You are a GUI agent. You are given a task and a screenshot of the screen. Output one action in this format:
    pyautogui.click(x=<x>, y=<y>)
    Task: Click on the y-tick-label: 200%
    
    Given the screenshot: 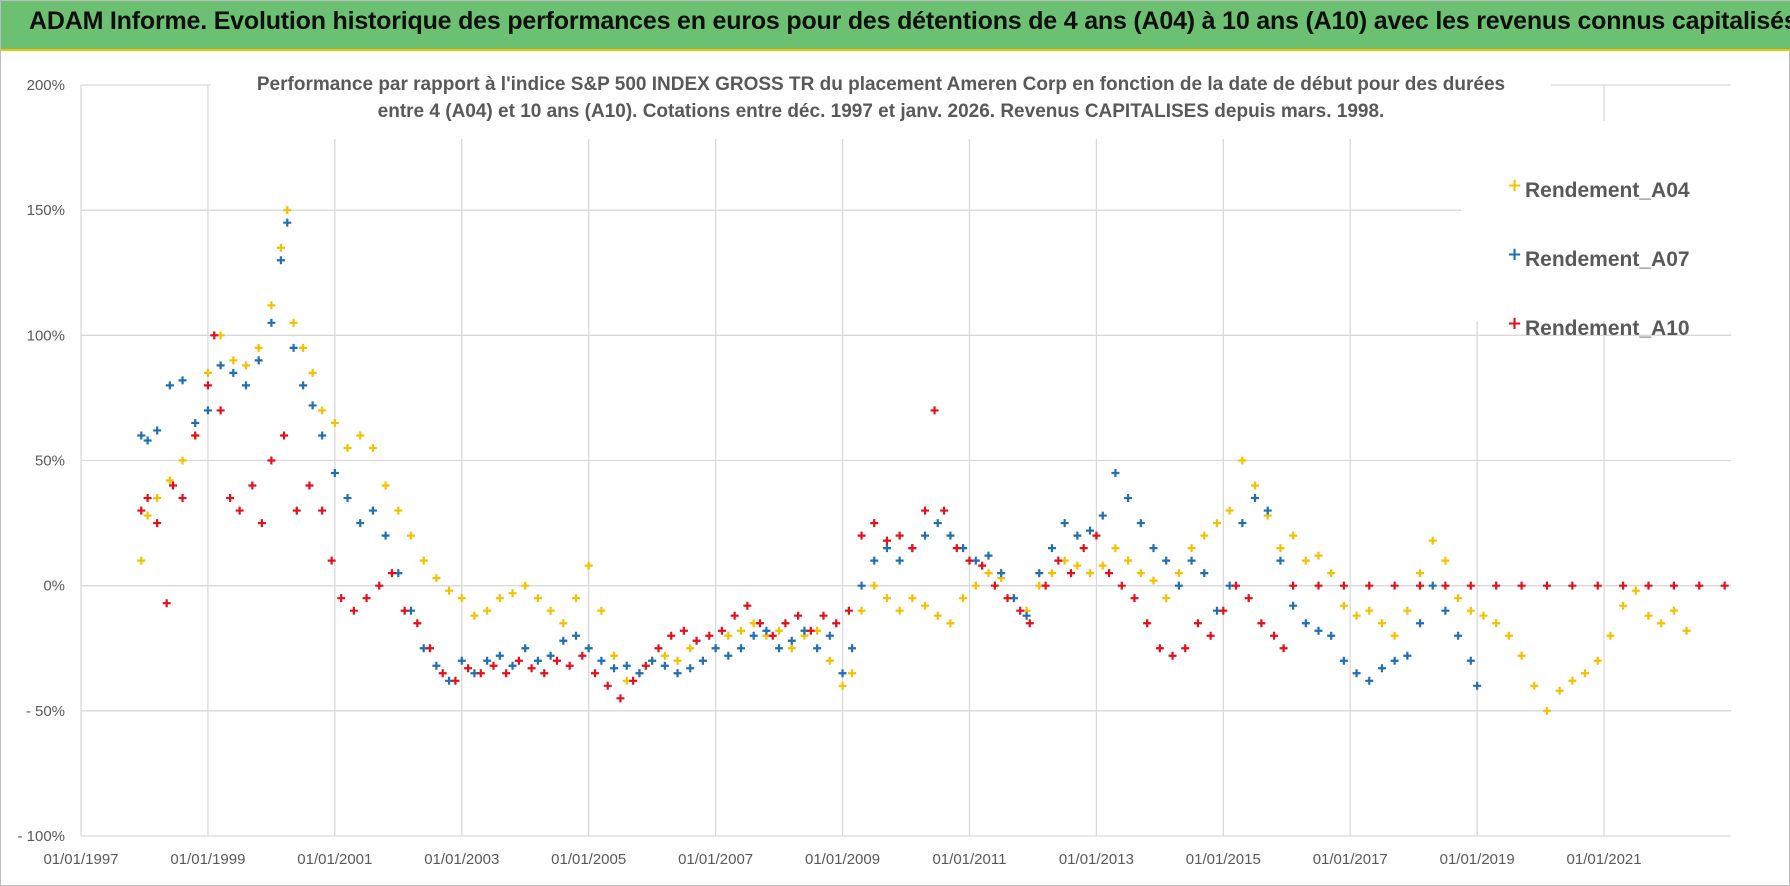 What is the action you would take?
    pyautogui.click(x=46, y=85)
    